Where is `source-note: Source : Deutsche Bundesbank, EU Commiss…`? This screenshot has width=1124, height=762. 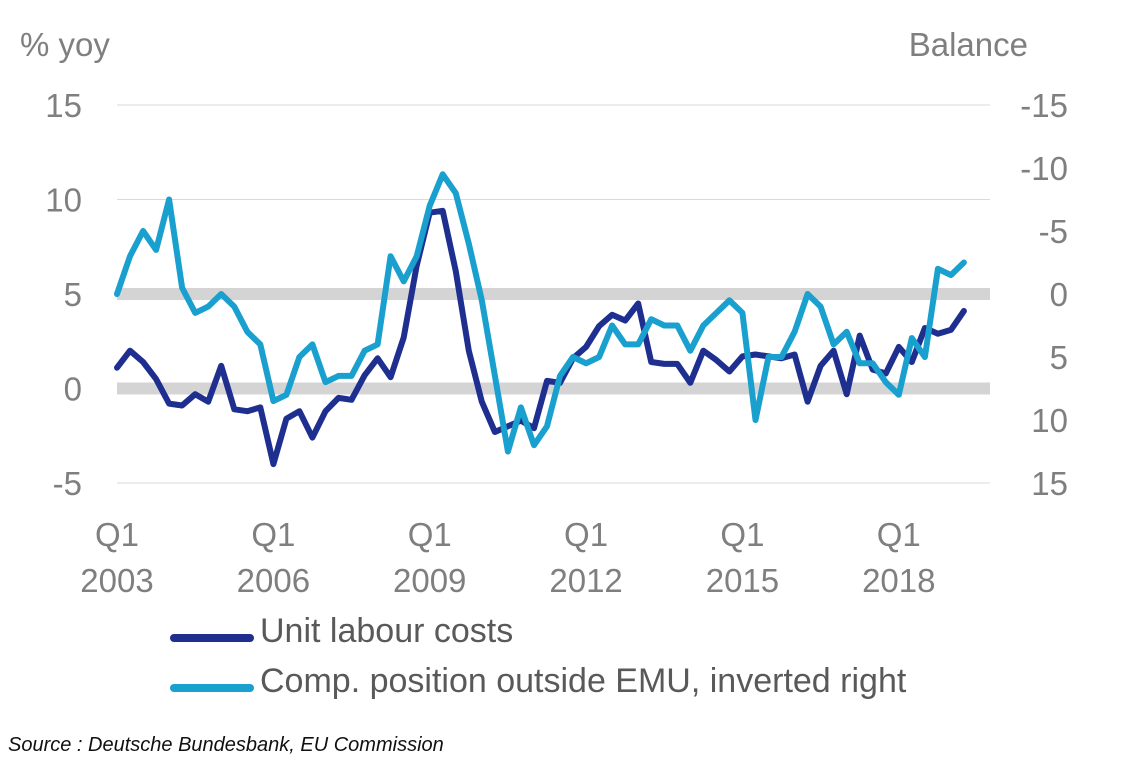 source-note: Source : Deutsche Bundesbank, EU Commiss… is located at coordinates (226, 745).